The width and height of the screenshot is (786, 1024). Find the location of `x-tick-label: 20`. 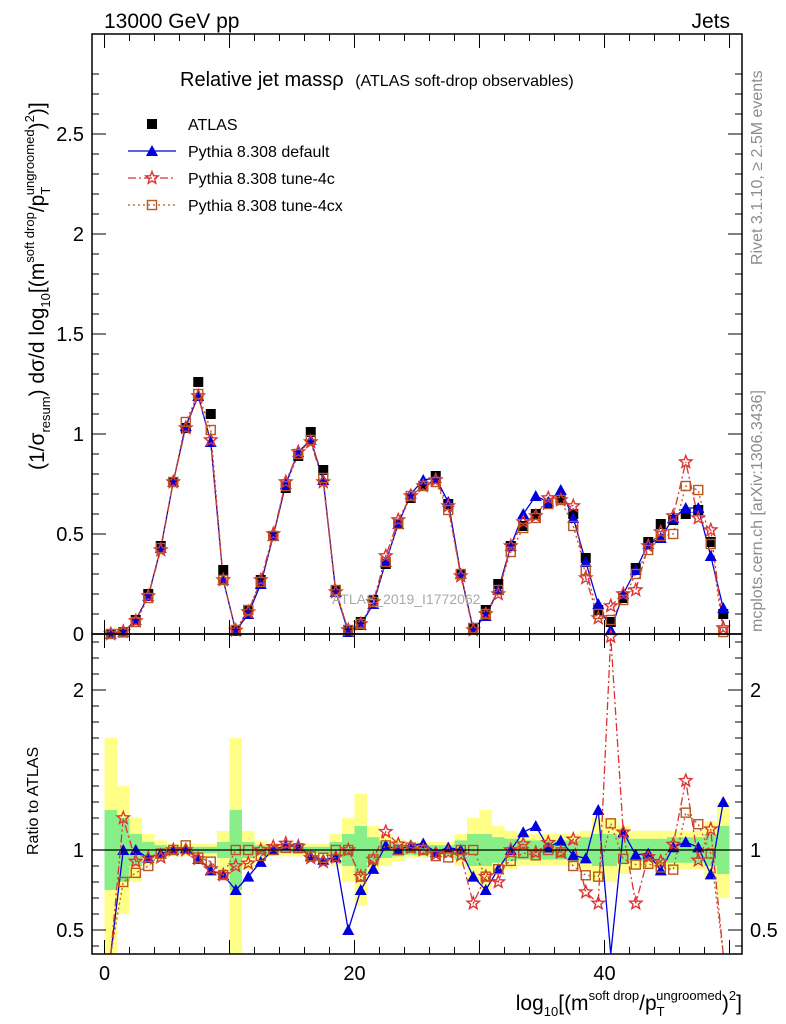

x-tick-label: 20 is located at coordinates (354, 974).